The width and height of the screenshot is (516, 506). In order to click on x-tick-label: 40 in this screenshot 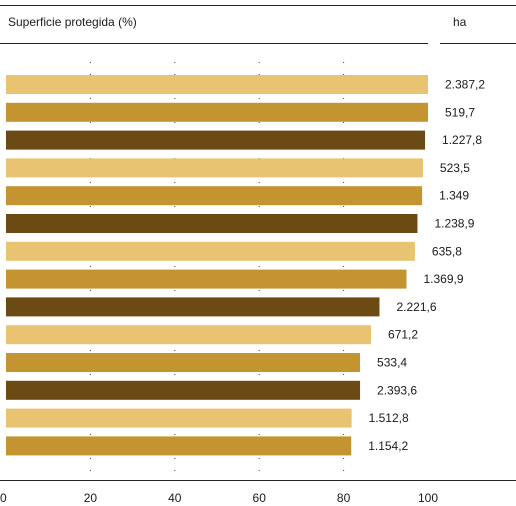, I will do `click(175, 498)`.